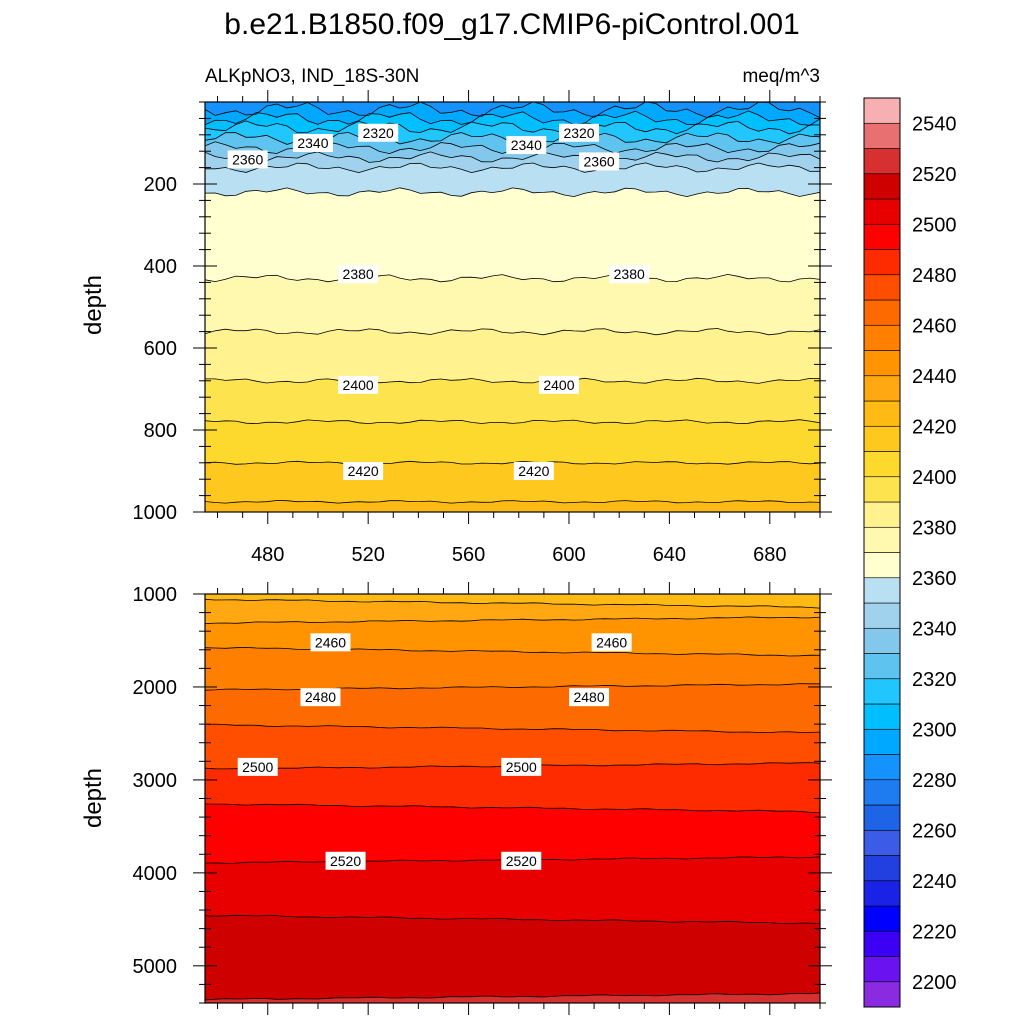 The width and height of the screenshot is (1024, 1024). I want to click on svg-text: 2360, so click(247, 159).